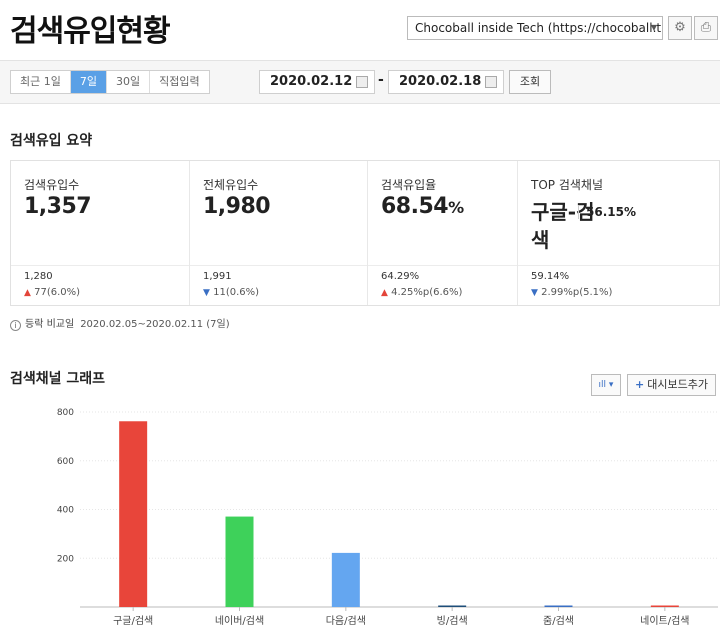  What do you see at coordinates (443, 233) in the screenshot?
I see `summary-card-search-rate: 검색유입율 68.54% 64.29% ▲ 4.25%p(6.6%)` at bounding box center [443, 233].